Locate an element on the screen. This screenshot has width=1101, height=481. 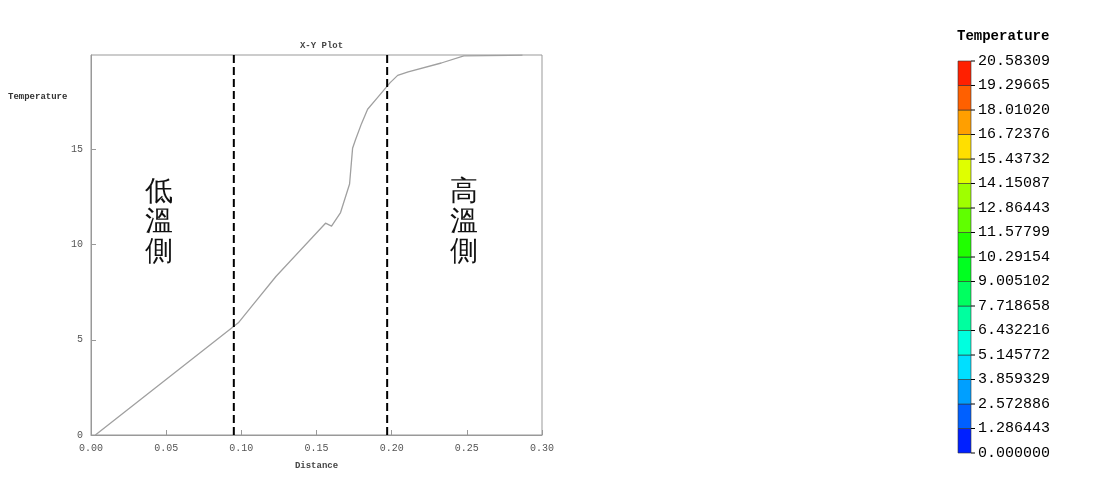
color-bar-label: 1.286443 is located at coordinates (1014, 428).